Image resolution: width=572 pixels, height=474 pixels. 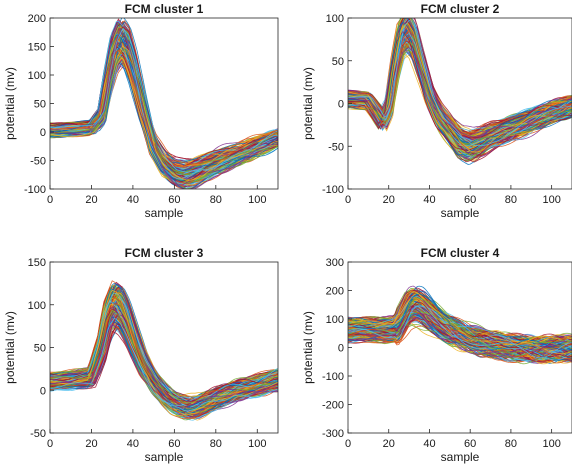 What do you see at coordinates (333, 434) in the screenshot?
I see `y-tick-label: -300` at bounding box center [333, 434].